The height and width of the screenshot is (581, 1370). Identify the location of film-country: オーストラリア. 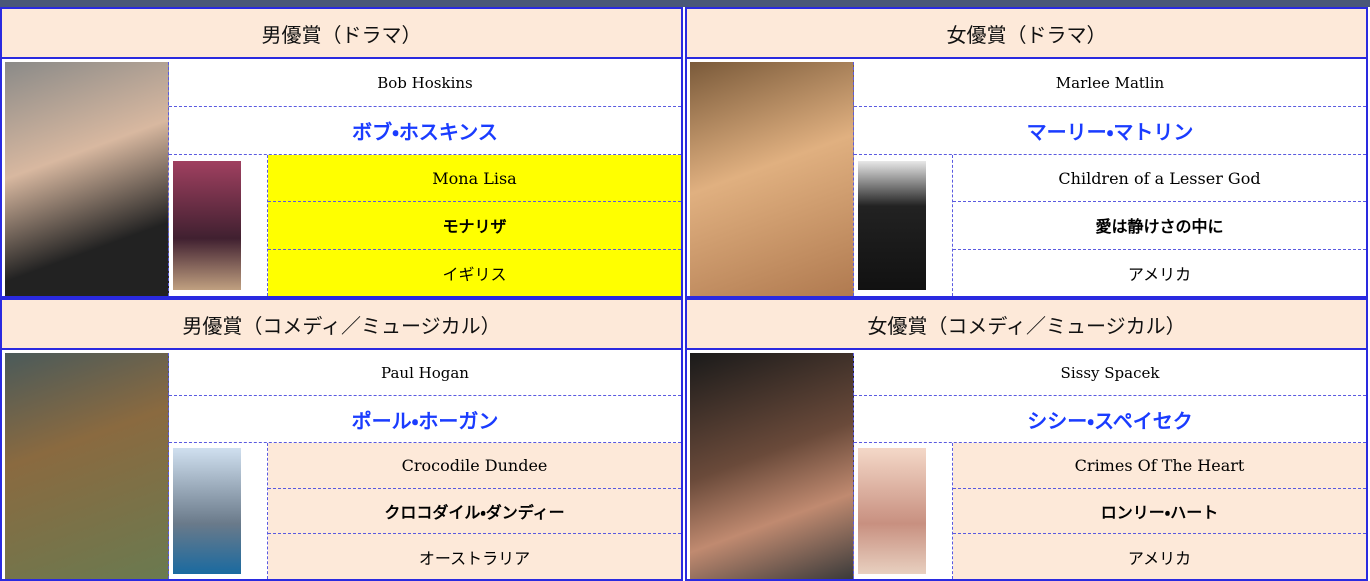
(474, 558).